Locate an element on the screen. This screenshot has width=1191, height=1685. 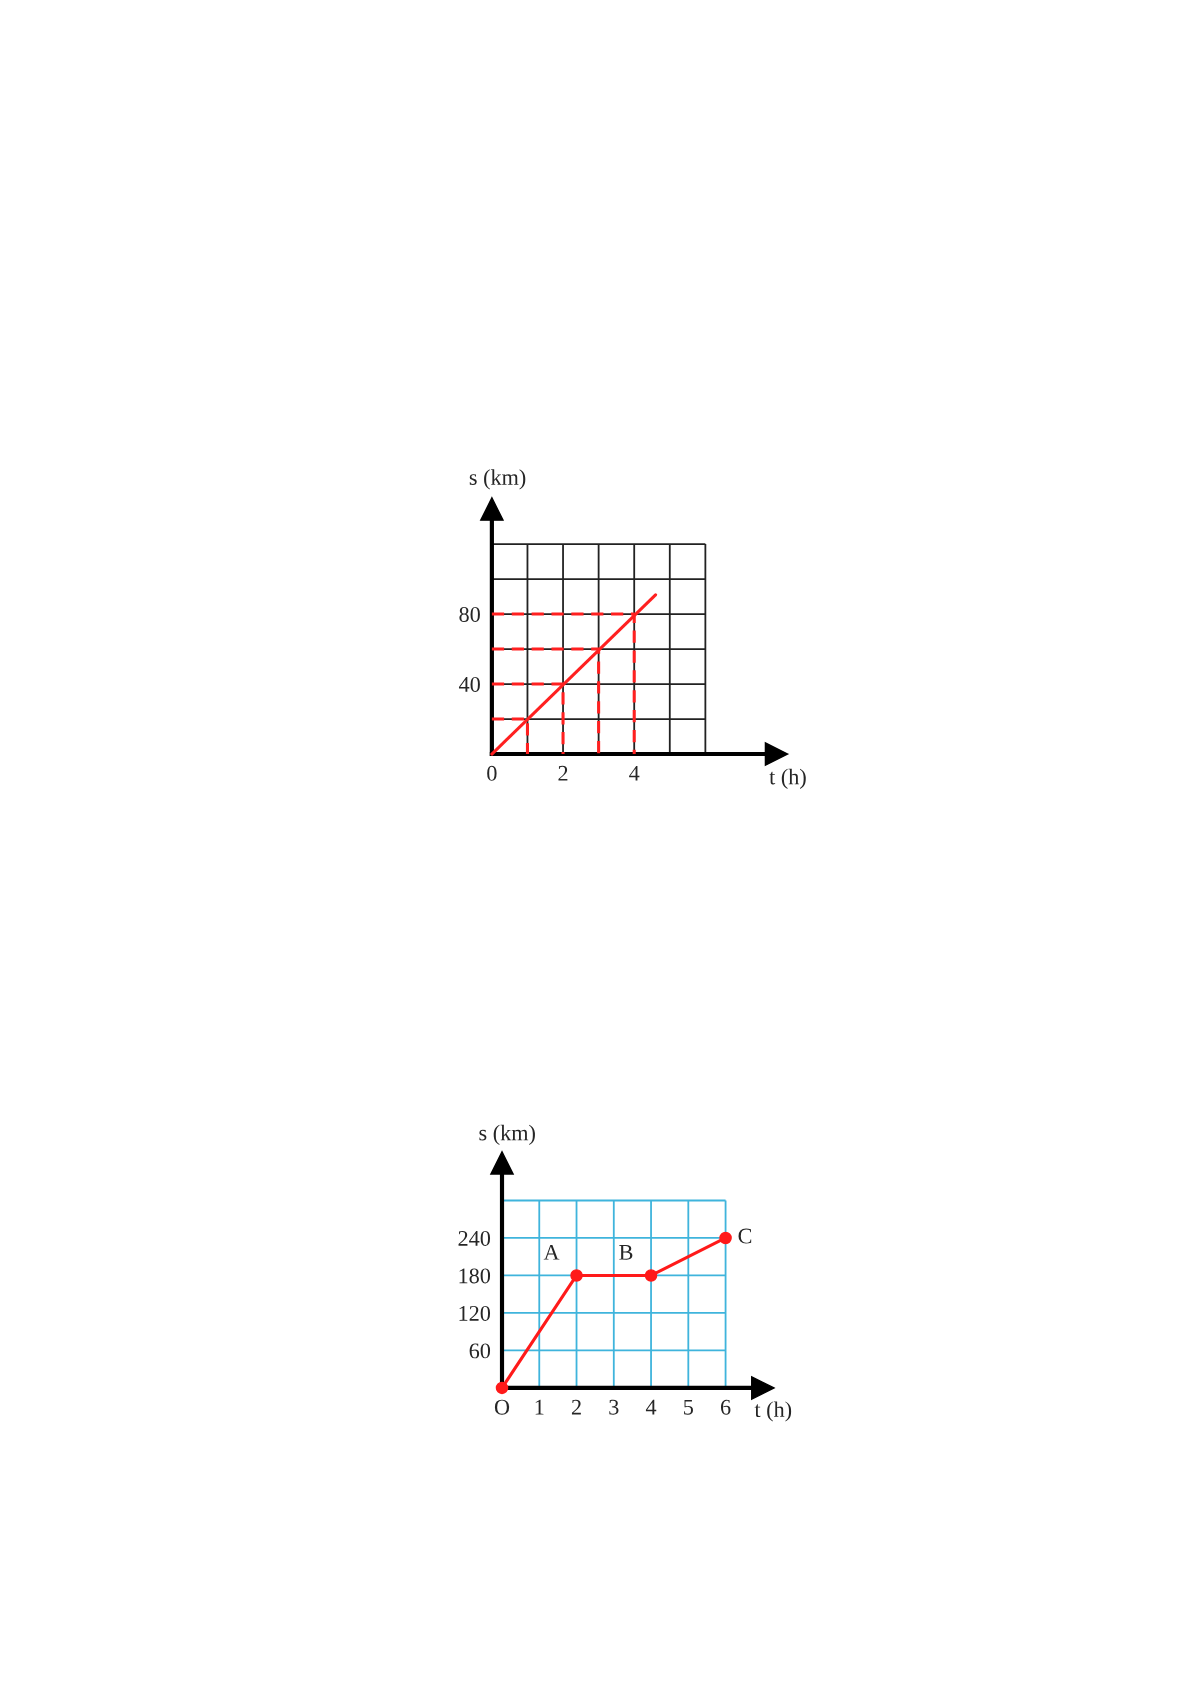
y-tick-label: 80 is located at coordinates (469, 614).